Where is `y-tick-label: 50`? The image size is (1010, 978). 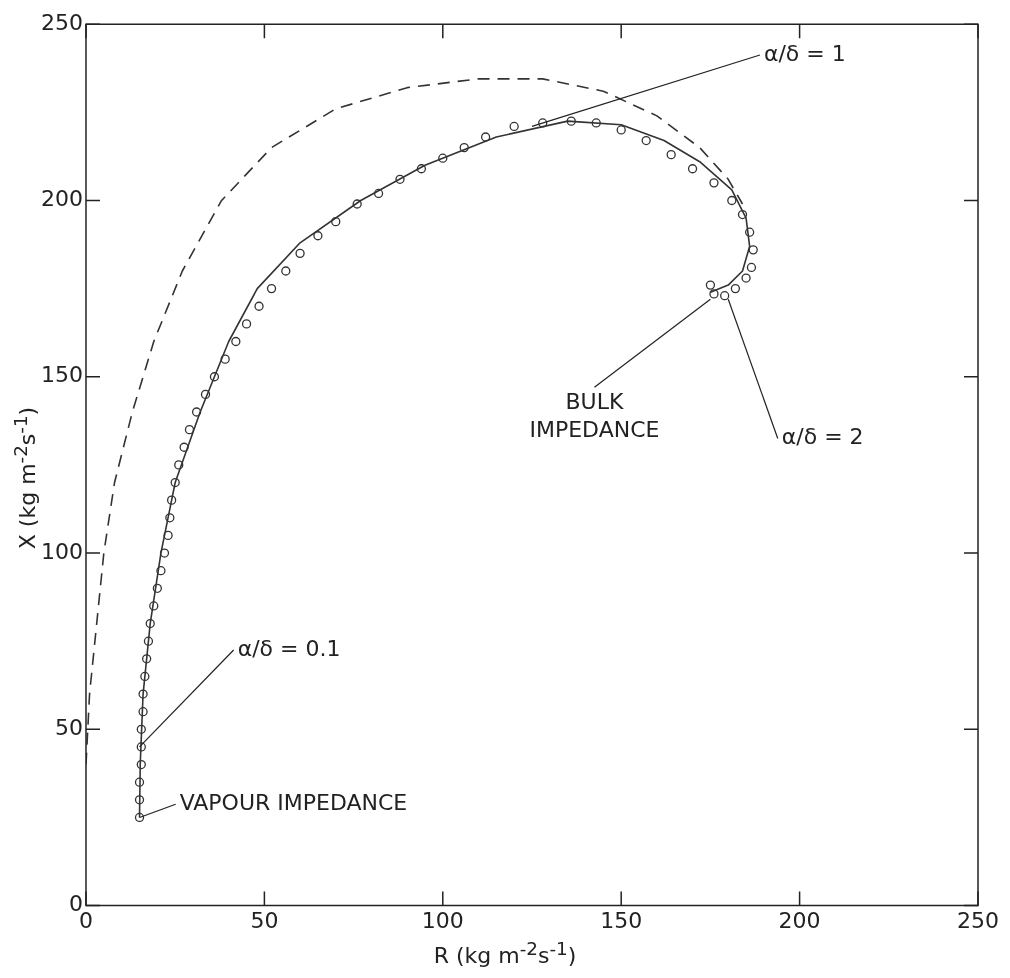
y-tick-label: 50 is located at coordinates (68, 728).